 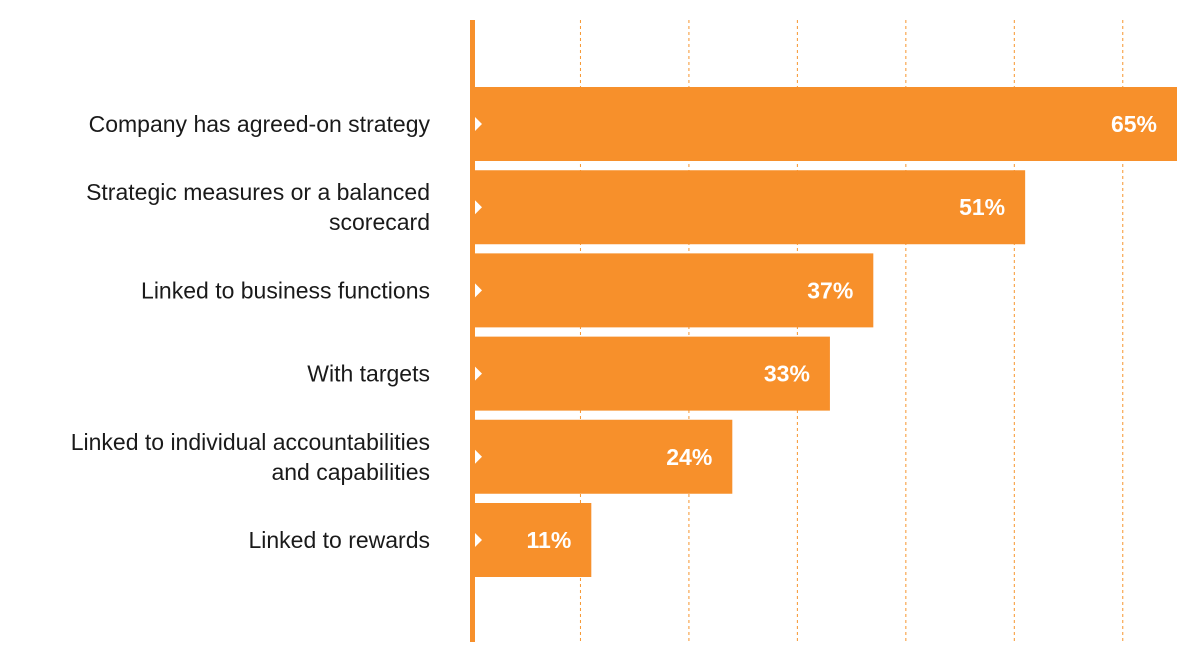 I want to click on category-label: Linked to rewards, so click(x=339, y=540).